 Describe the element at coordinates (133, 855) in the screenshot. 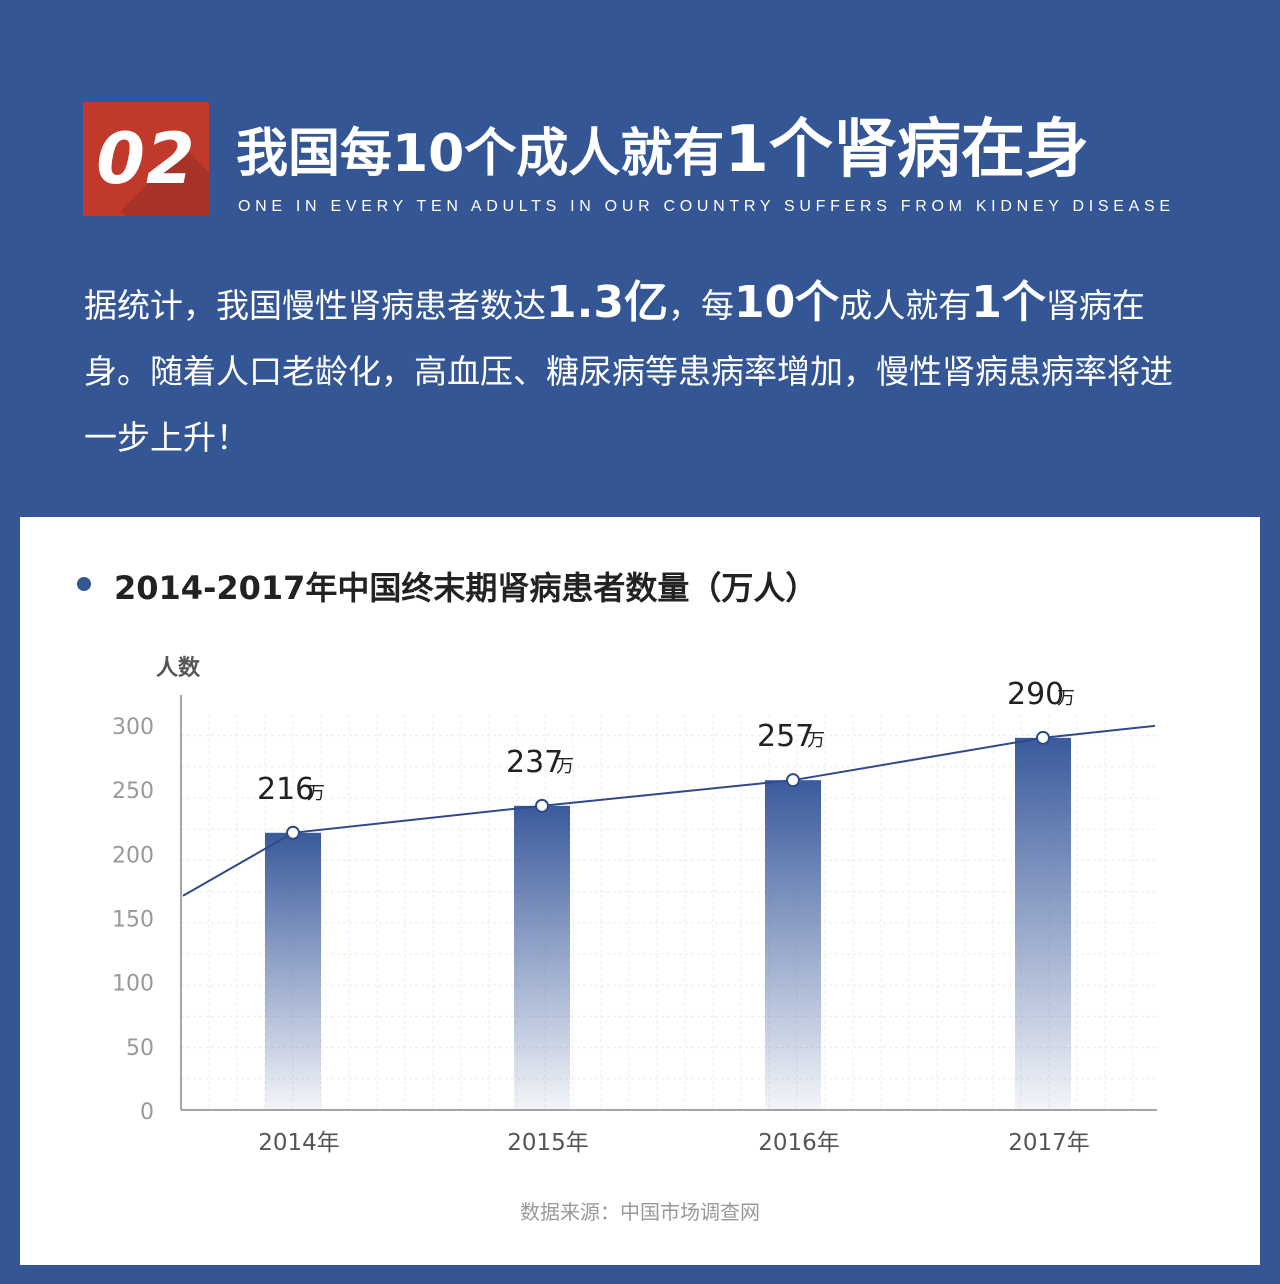

I see `y-tick-label: 200` at that location.